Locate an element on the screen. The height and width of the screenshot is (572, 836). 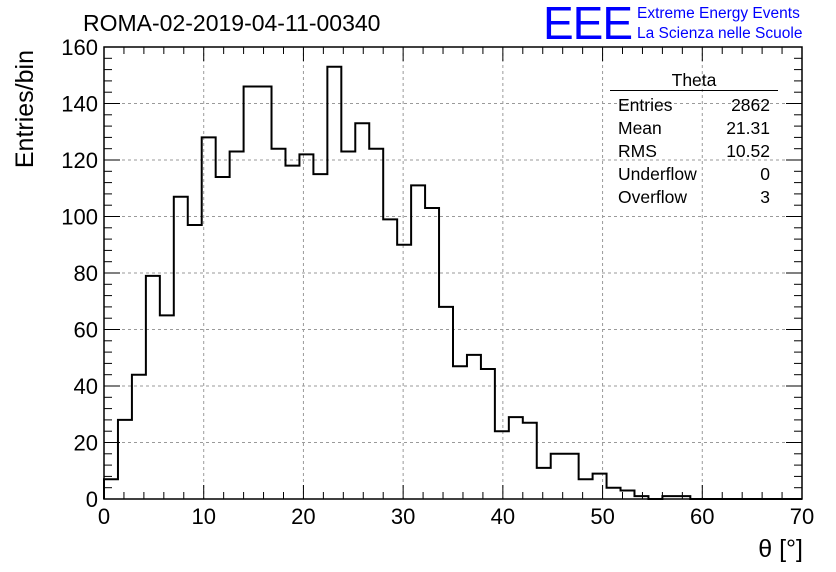
stats-value: 10.52 is located at coordinates (748, 151).